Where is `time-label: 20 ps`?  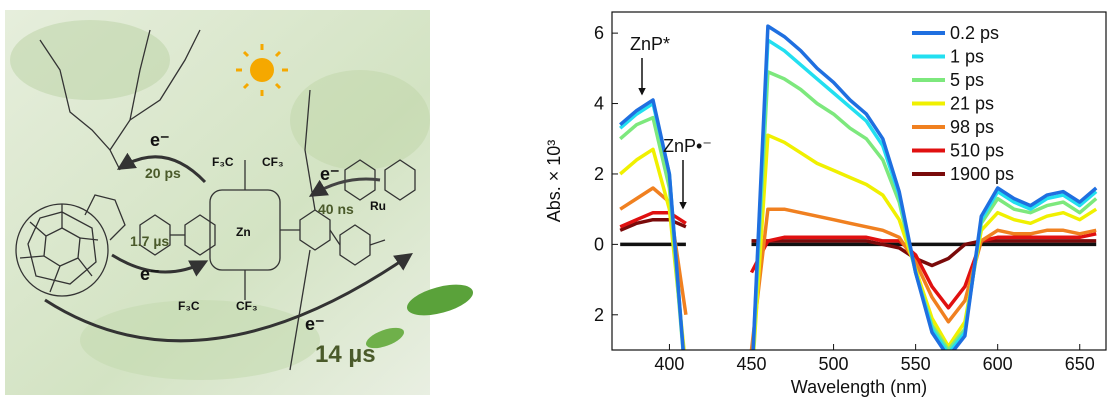 time-label: 20 ps is located at coordinates (163, 173).